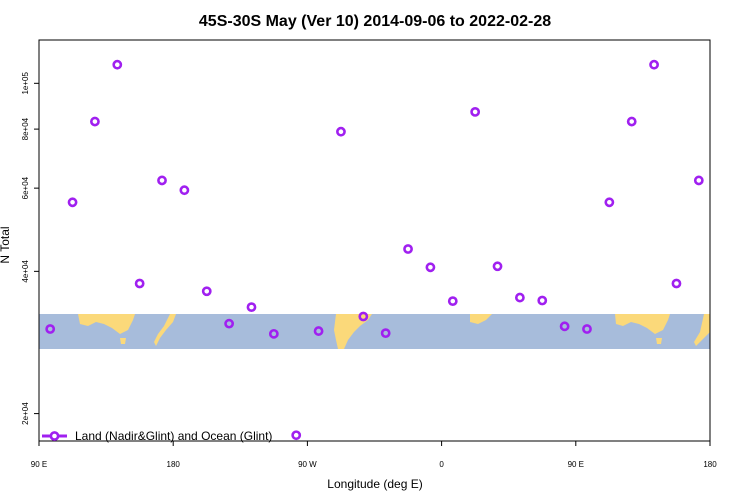 The height and width of the screenshot is (500, 750). What do you see at coordinates (6, 244) in the screenshot?
I see `y-axis-label: N Total` at bounding box center [6, 244].